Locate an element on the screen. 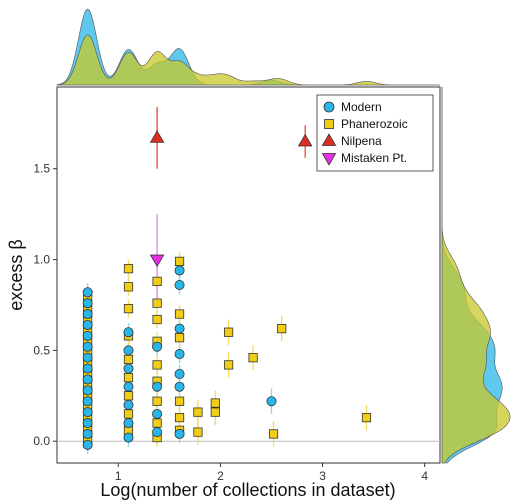  y-tick-label: 0.5 is located at coordinates (41, 350).